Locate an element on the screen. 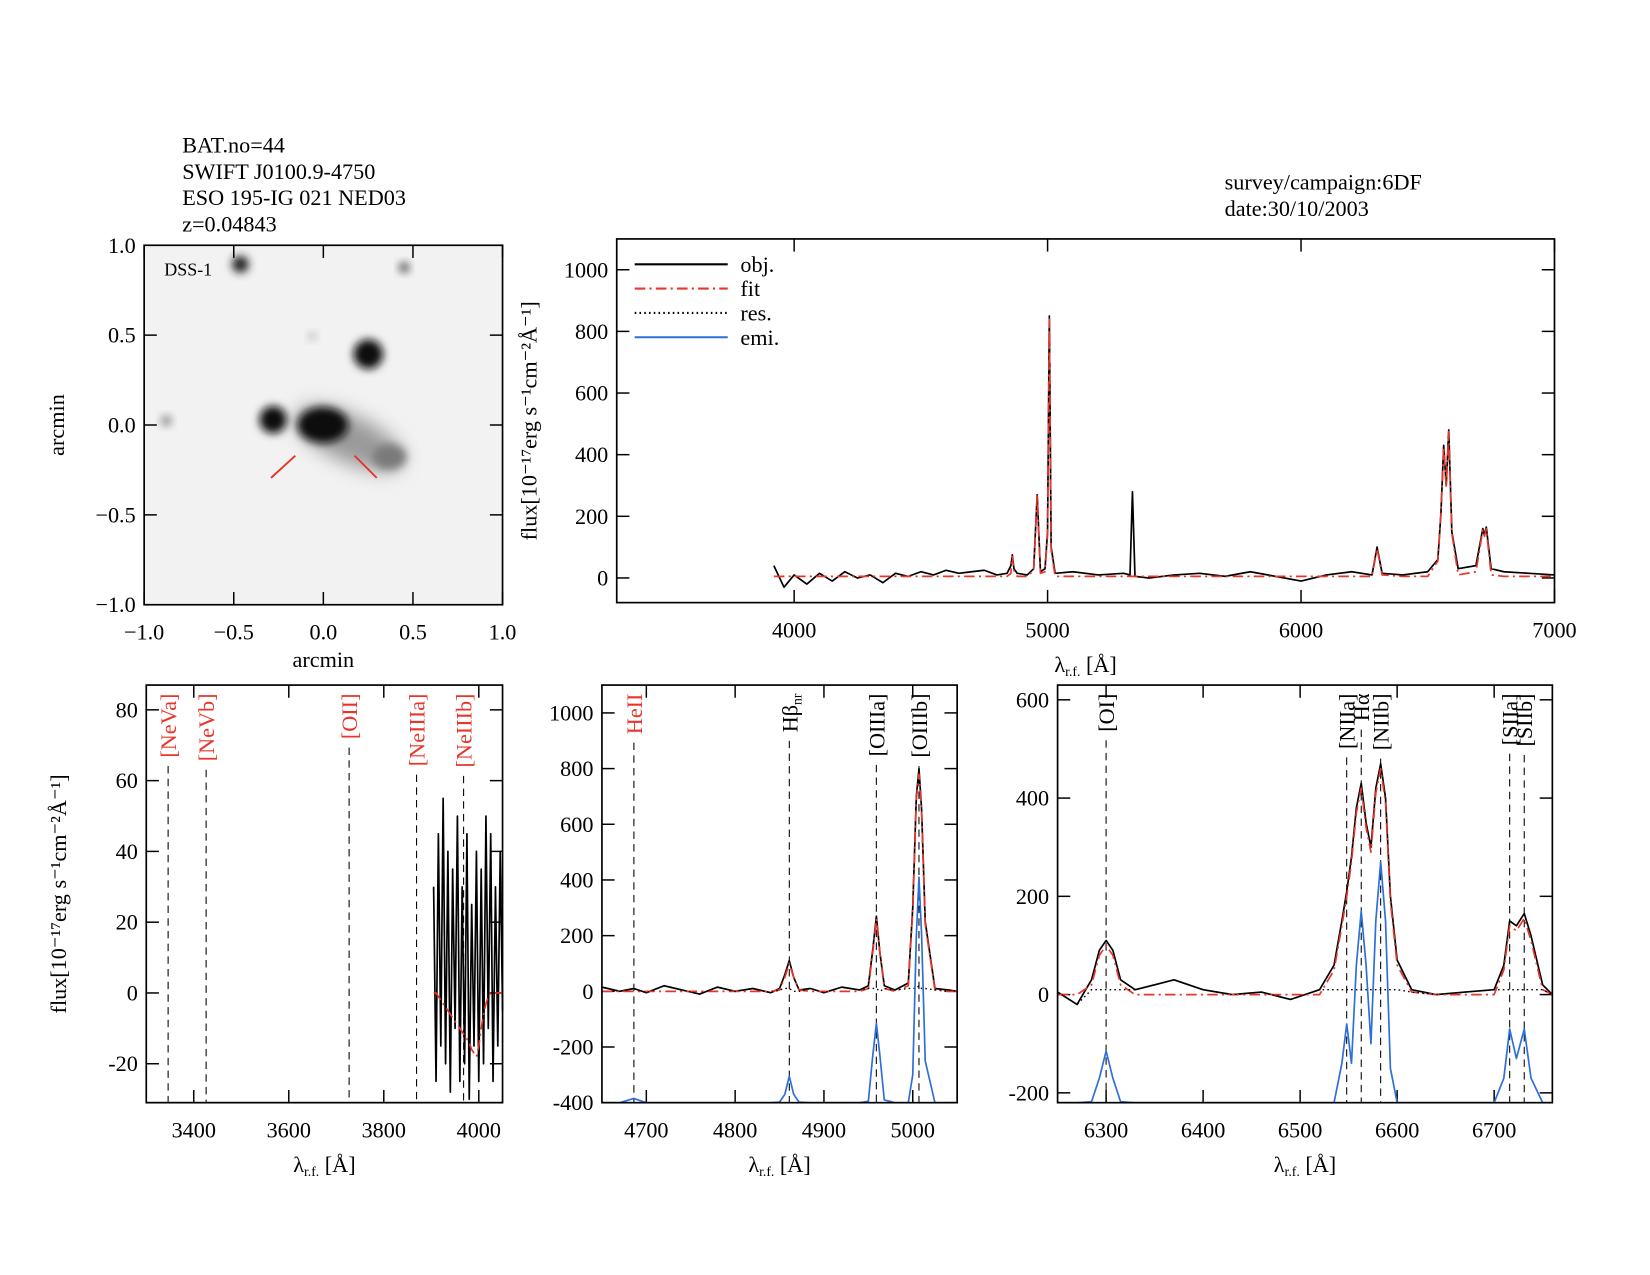 Image resolution: width=1650 pixels, height=1275 pixels. x-tick-label: −0.5 is located at coordinates (234, 632).